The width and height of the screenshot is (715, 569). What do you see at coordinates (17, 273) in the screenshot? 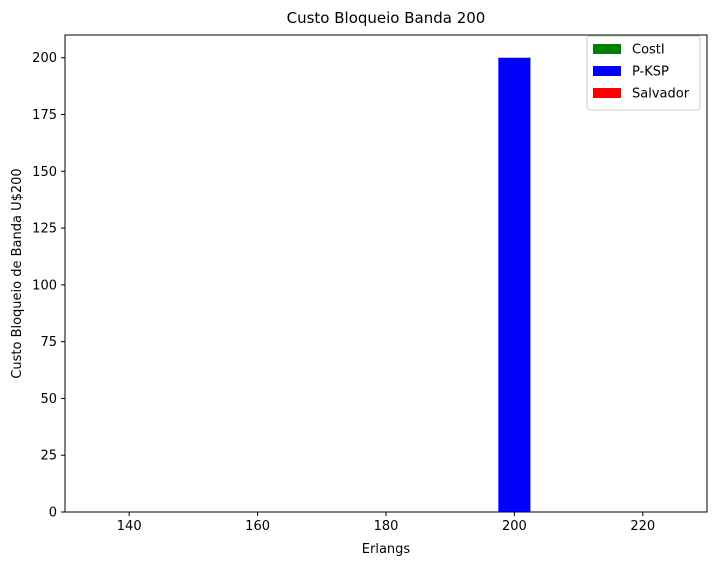
I see `y-axis-label: Custo Bloqueio de Banda U$200` at bounding box center [17, 273].